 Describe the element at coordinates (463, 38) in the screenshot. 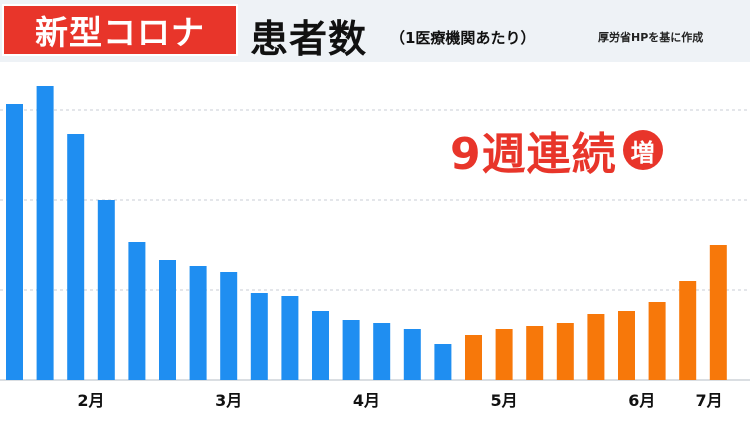

I see `chart-subtitle: （1医療機関あたり）` at that location.